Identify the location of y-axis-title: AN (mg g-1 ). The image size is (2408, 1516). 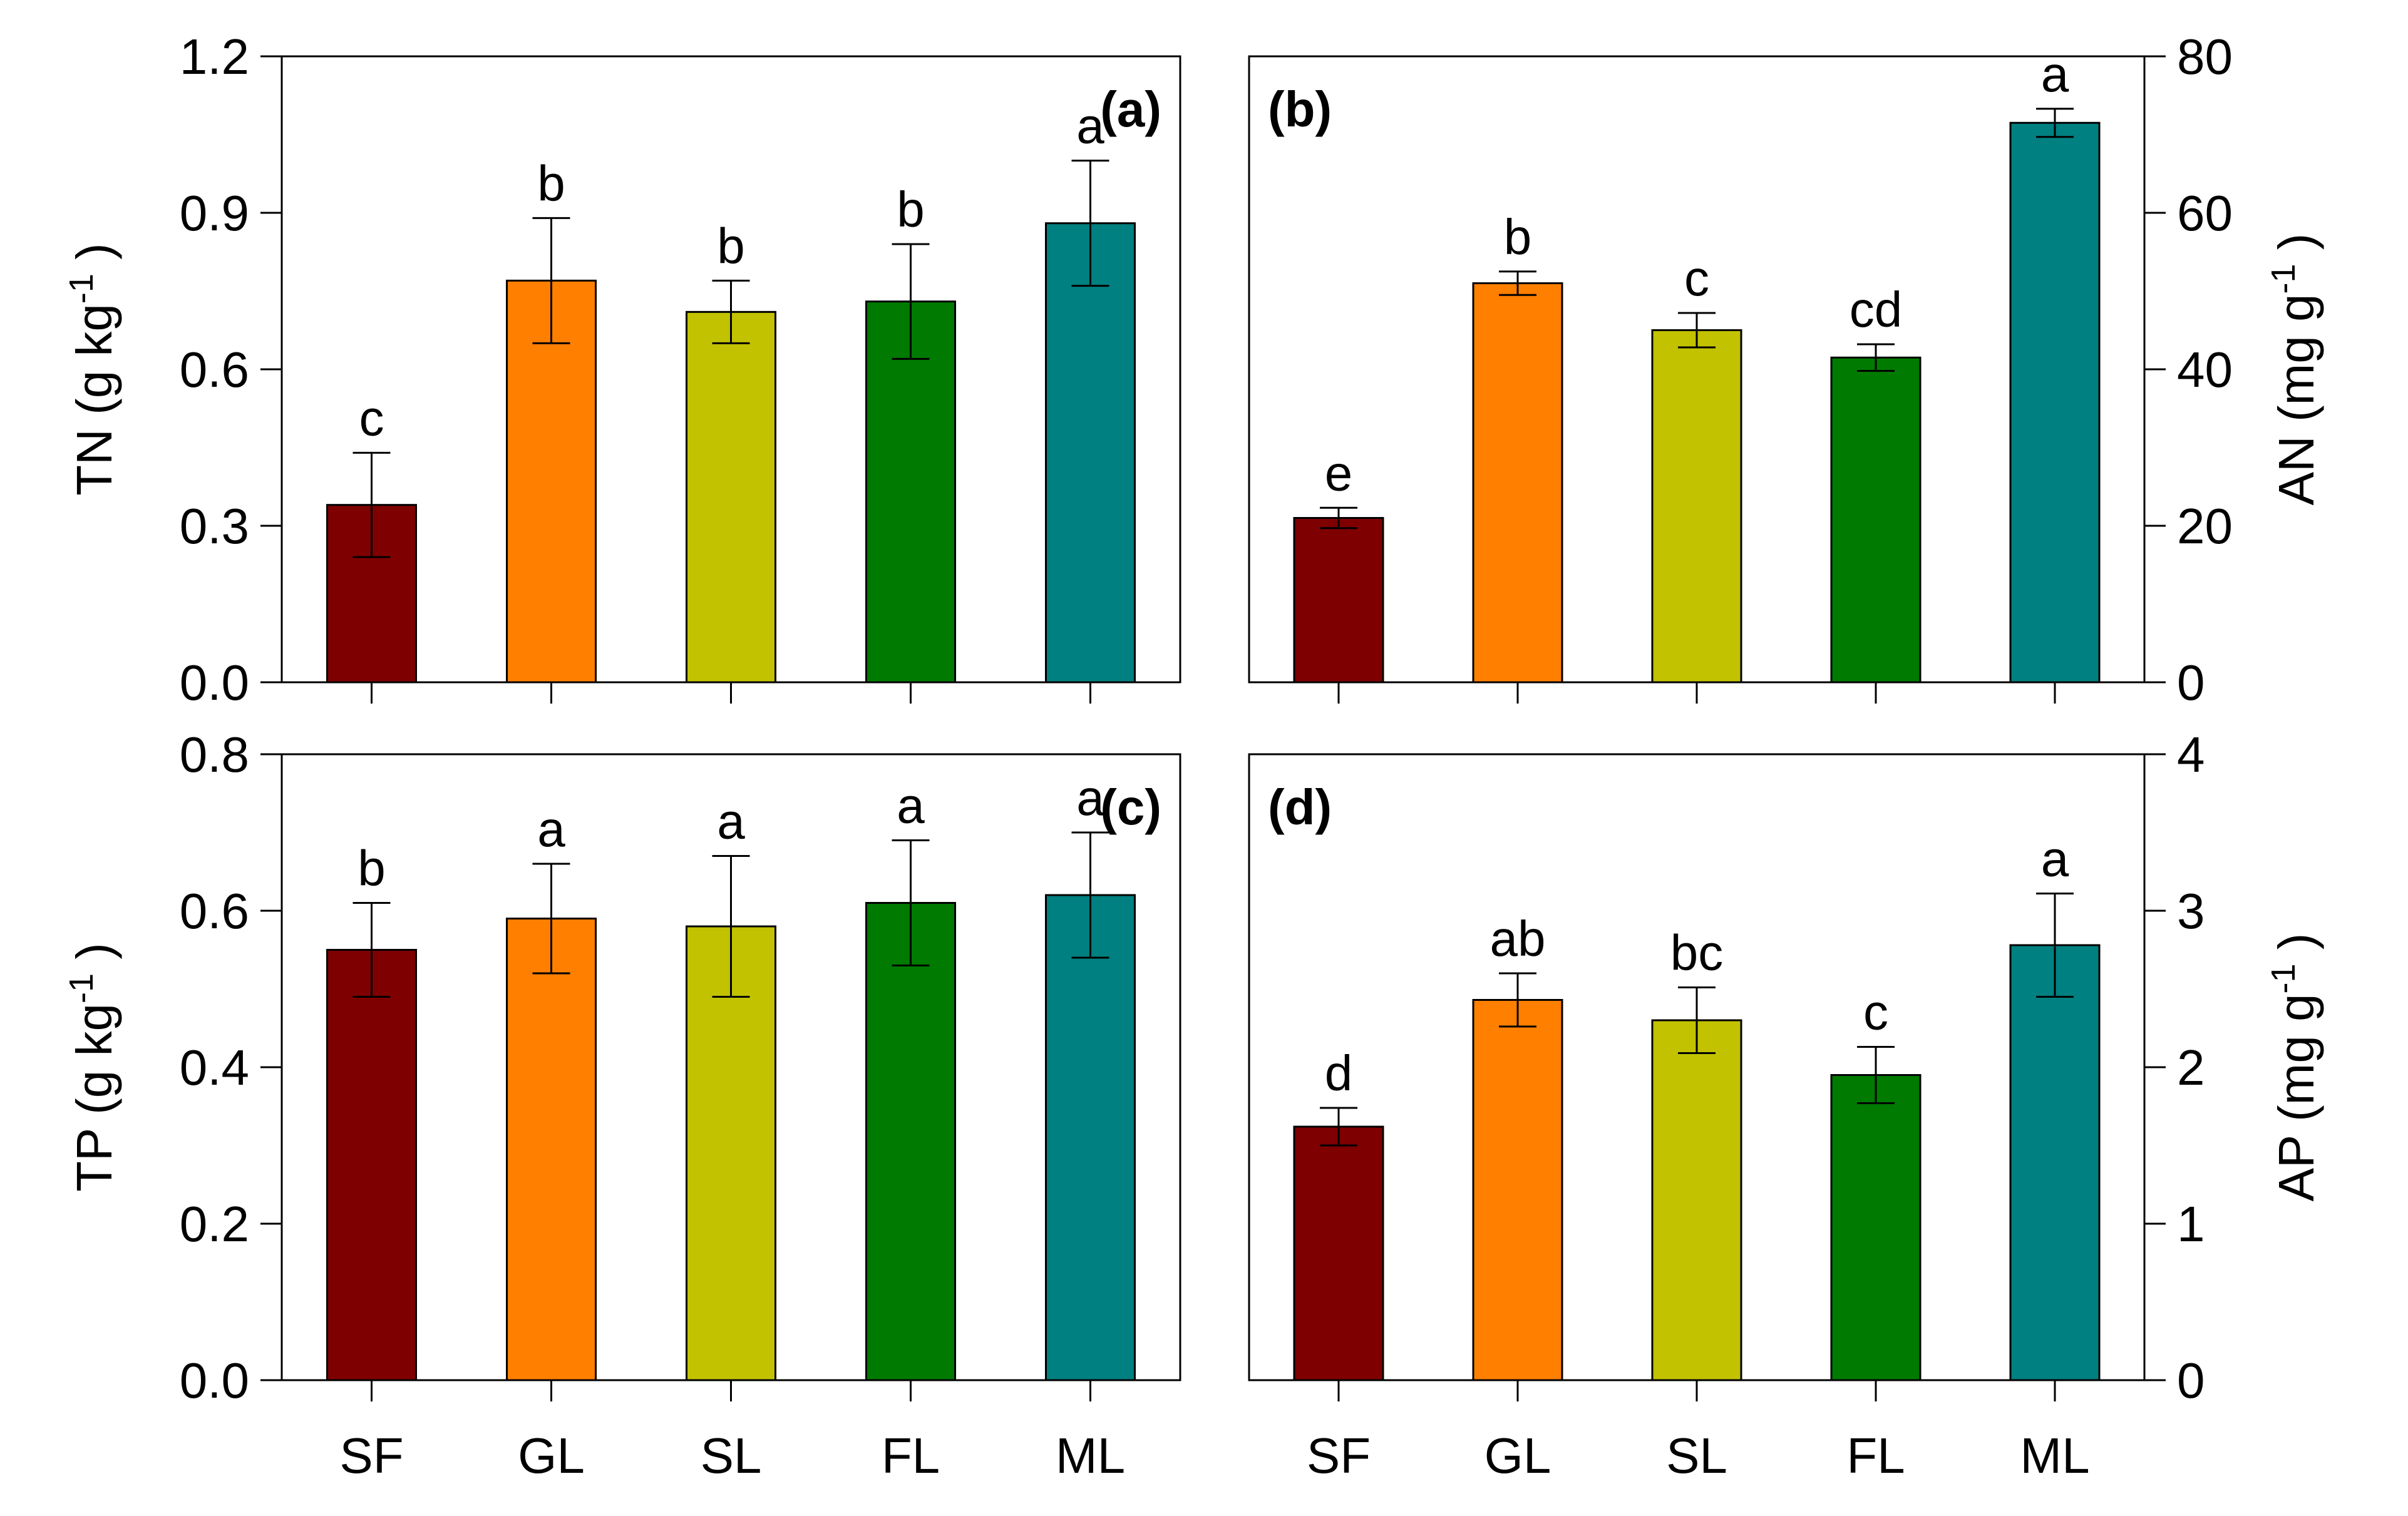
(2294, 369).